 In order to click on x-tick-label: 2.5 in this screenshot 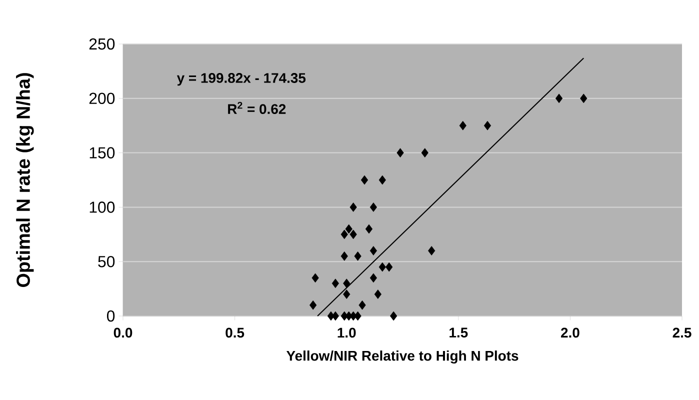, I will do `click(682, 333)`.